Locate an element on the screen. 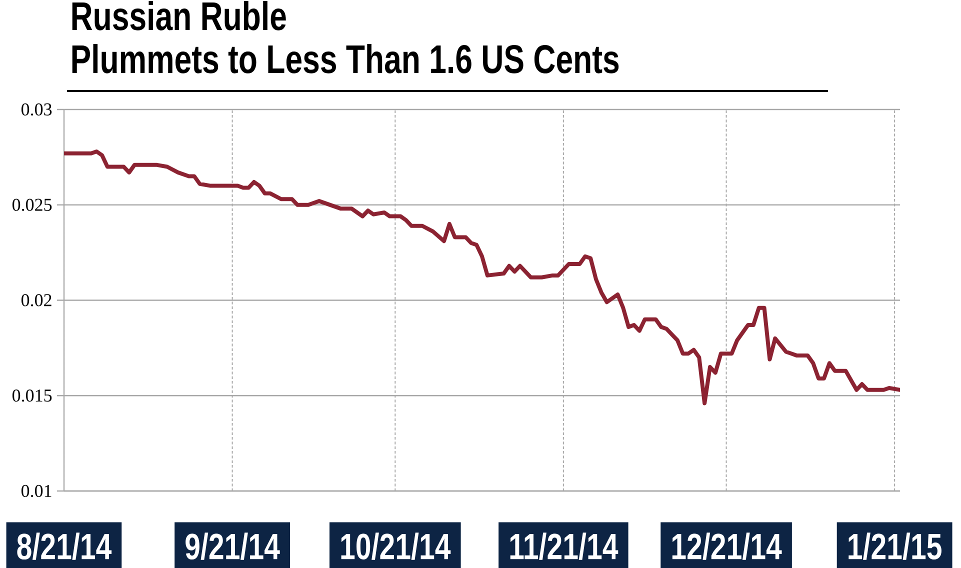 This screenshot has height=568, width=961. chart-subtitle: Plummets to Less Than 1.6 US Cents is located at coordinates (345, 59).